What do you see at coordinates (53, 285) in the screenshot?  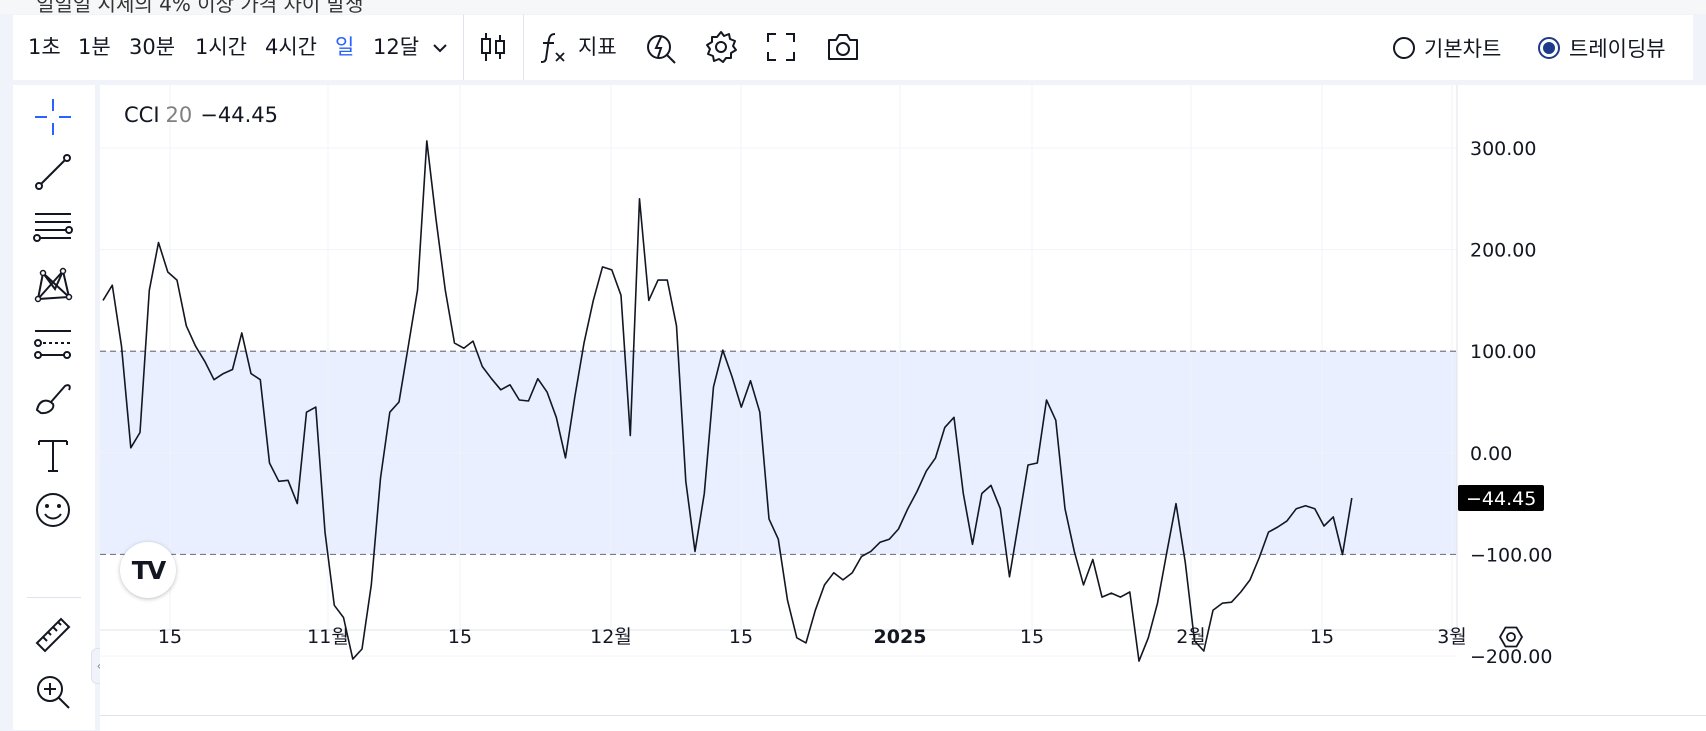 I see `pattern-icon` at bounding box center [53, 285].